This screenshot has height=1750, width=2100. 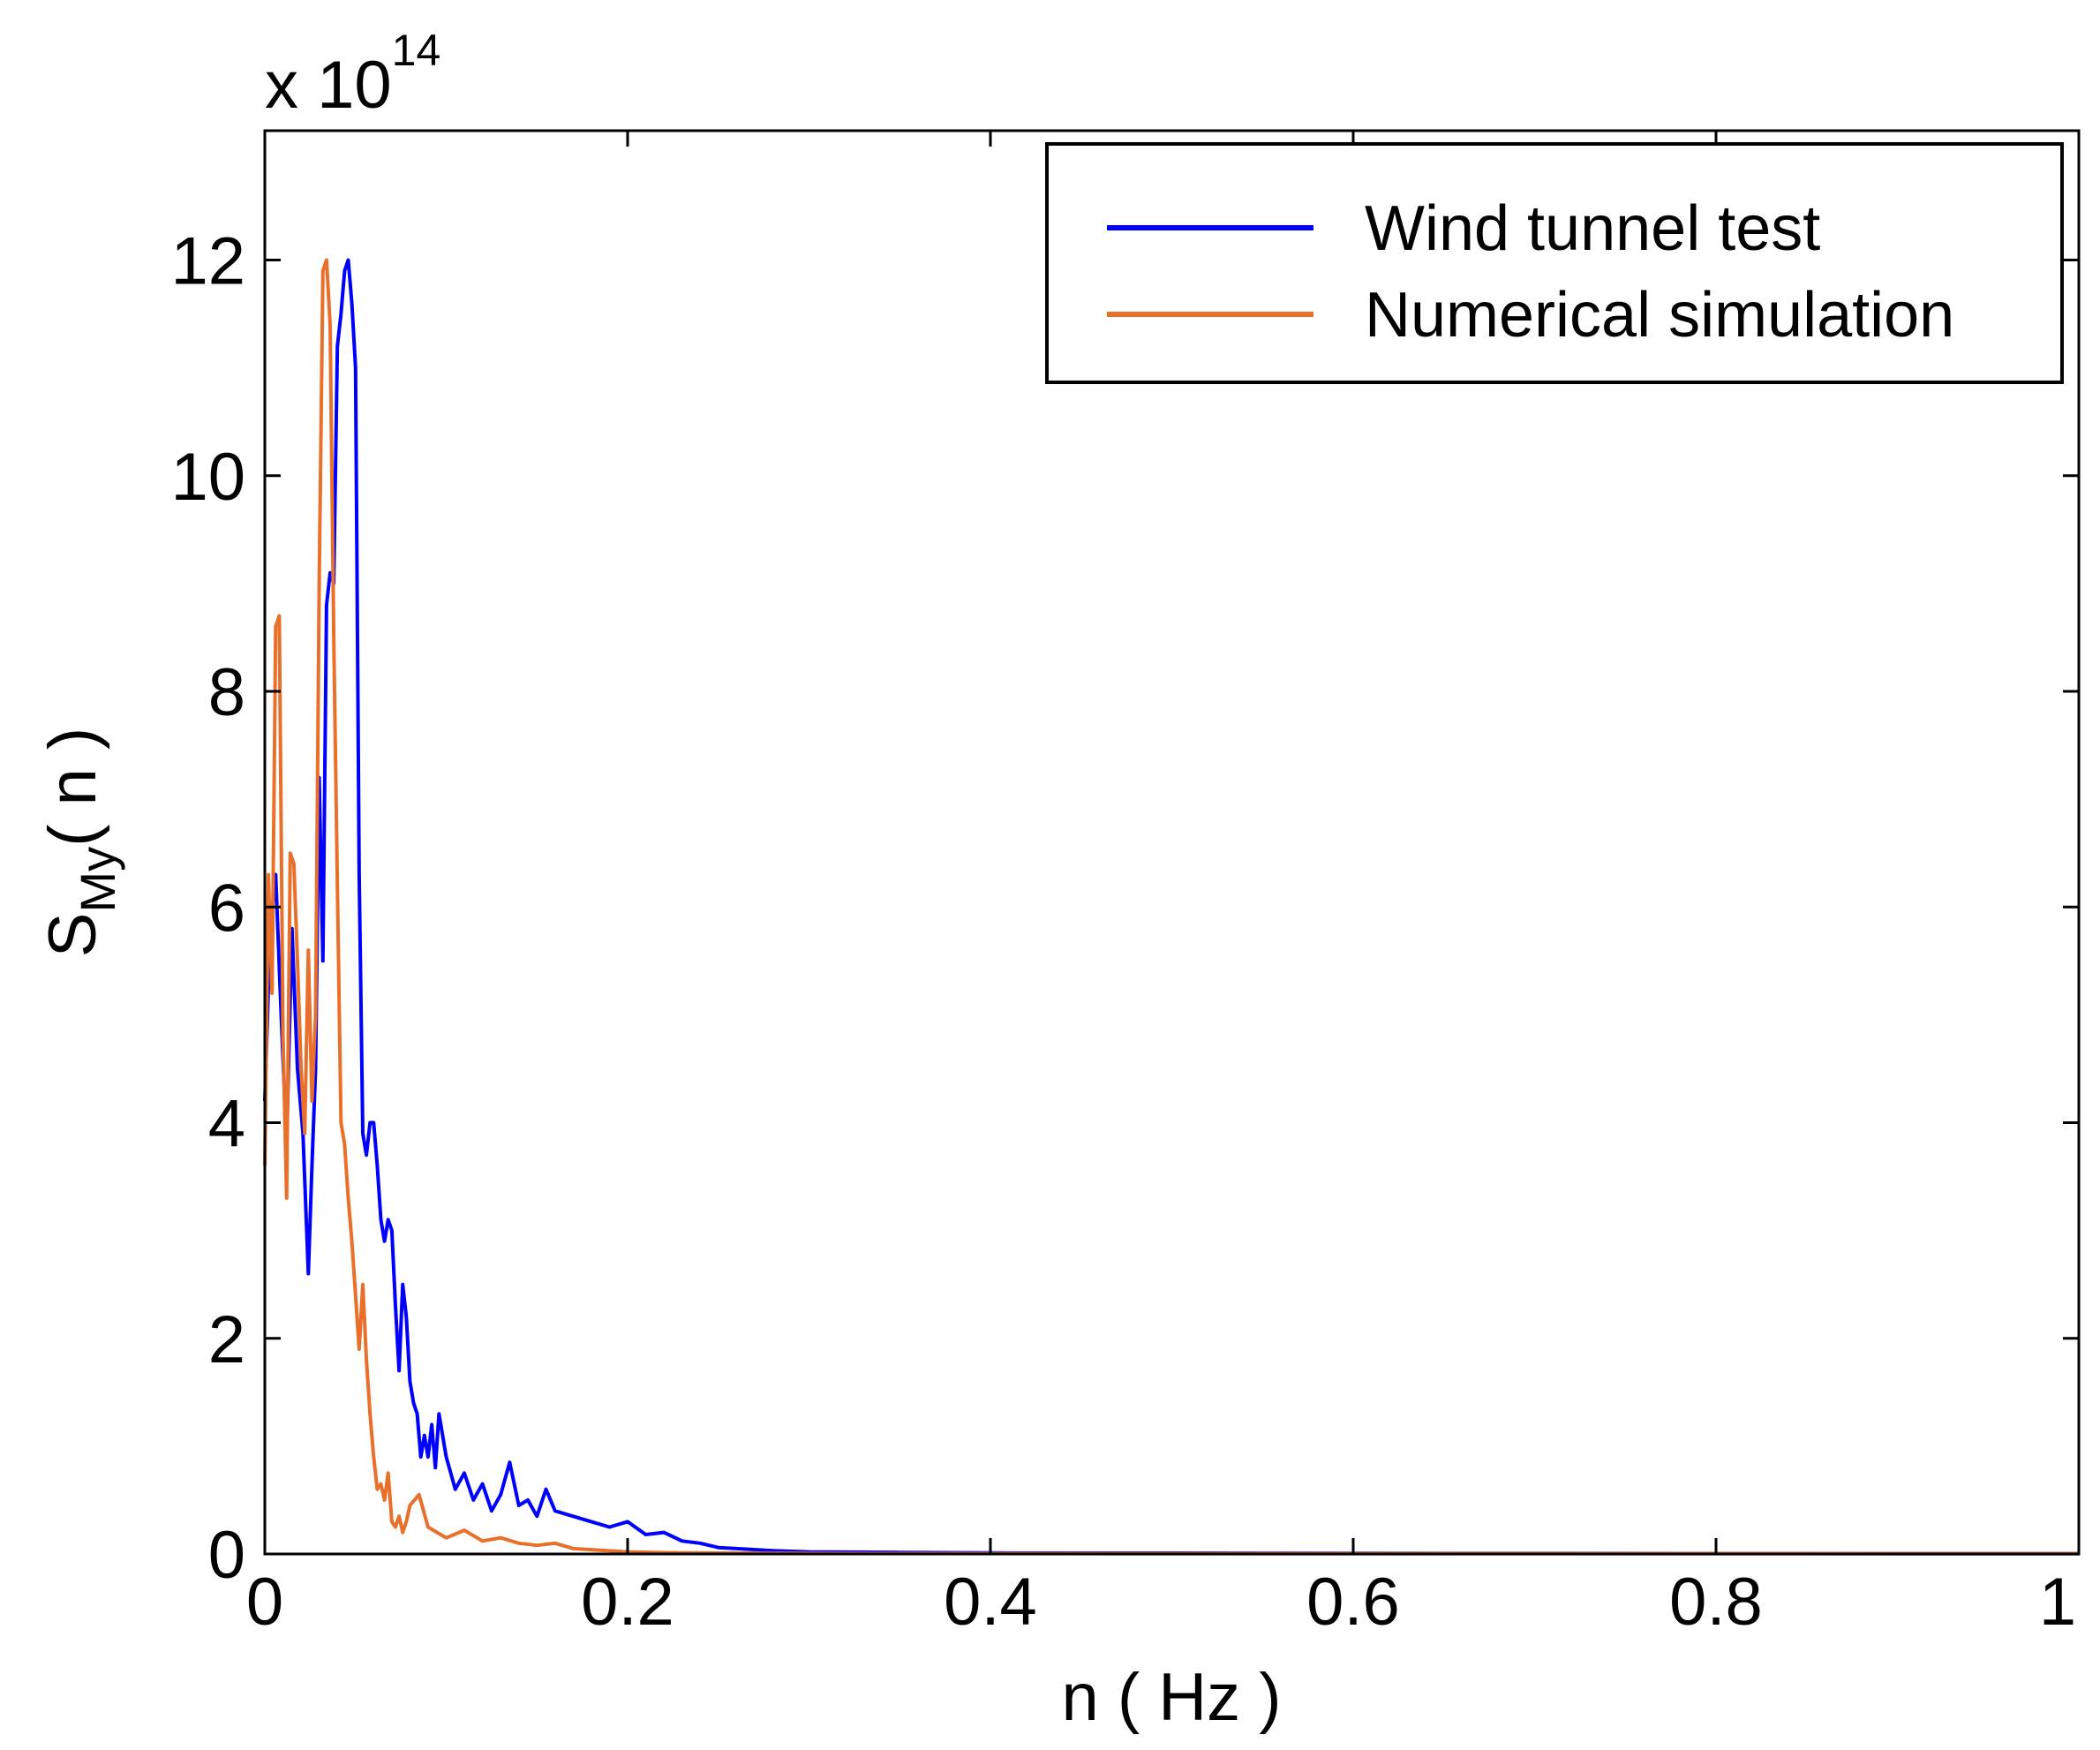 What do you see at coordinates (226, 1555) in the screenshot?
I see `y-tick-label: 0` at bounding box center [226, 1555].